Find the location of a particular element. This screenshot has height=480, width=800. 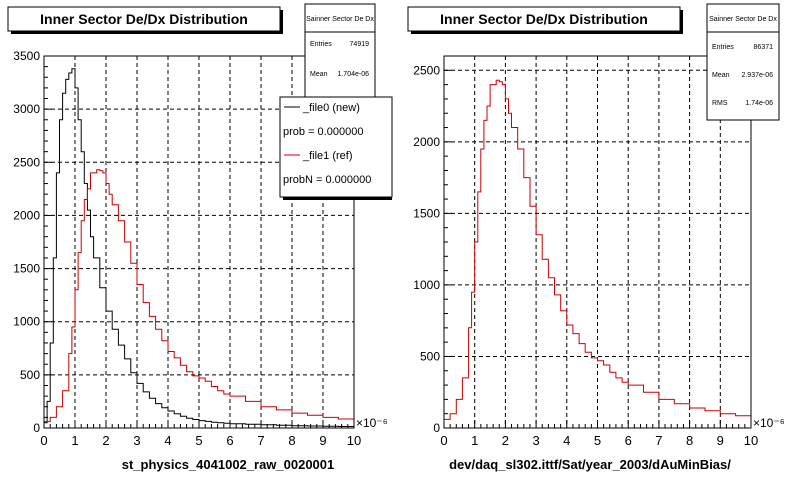

legend-box is located at coordinates (336, 147).